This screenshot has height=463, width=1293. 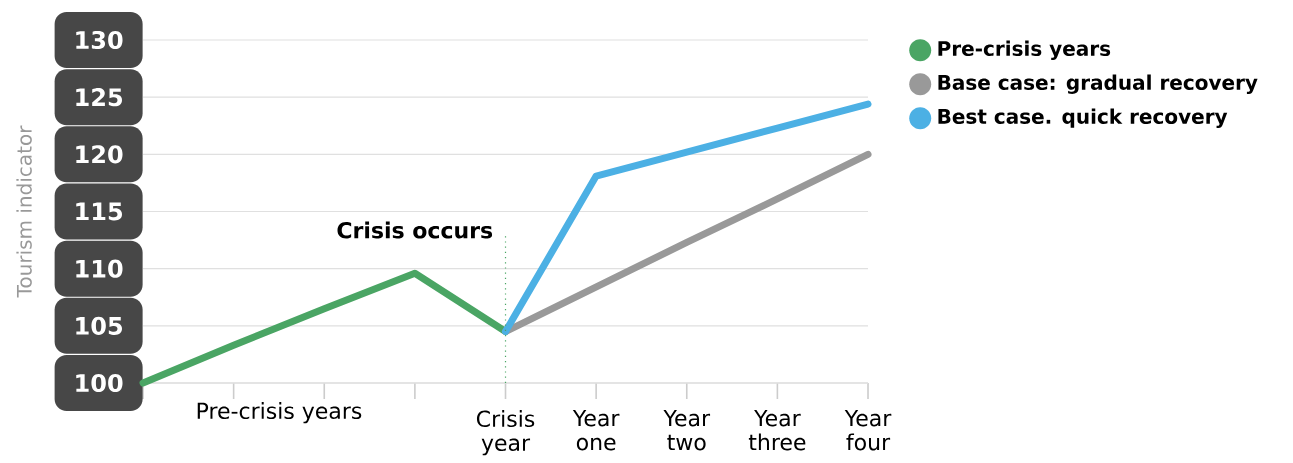 What do you see at coordinates (868, 430) in the screenshot?
I see `x-tick-label: Year four` at bounding box center [868, 430].